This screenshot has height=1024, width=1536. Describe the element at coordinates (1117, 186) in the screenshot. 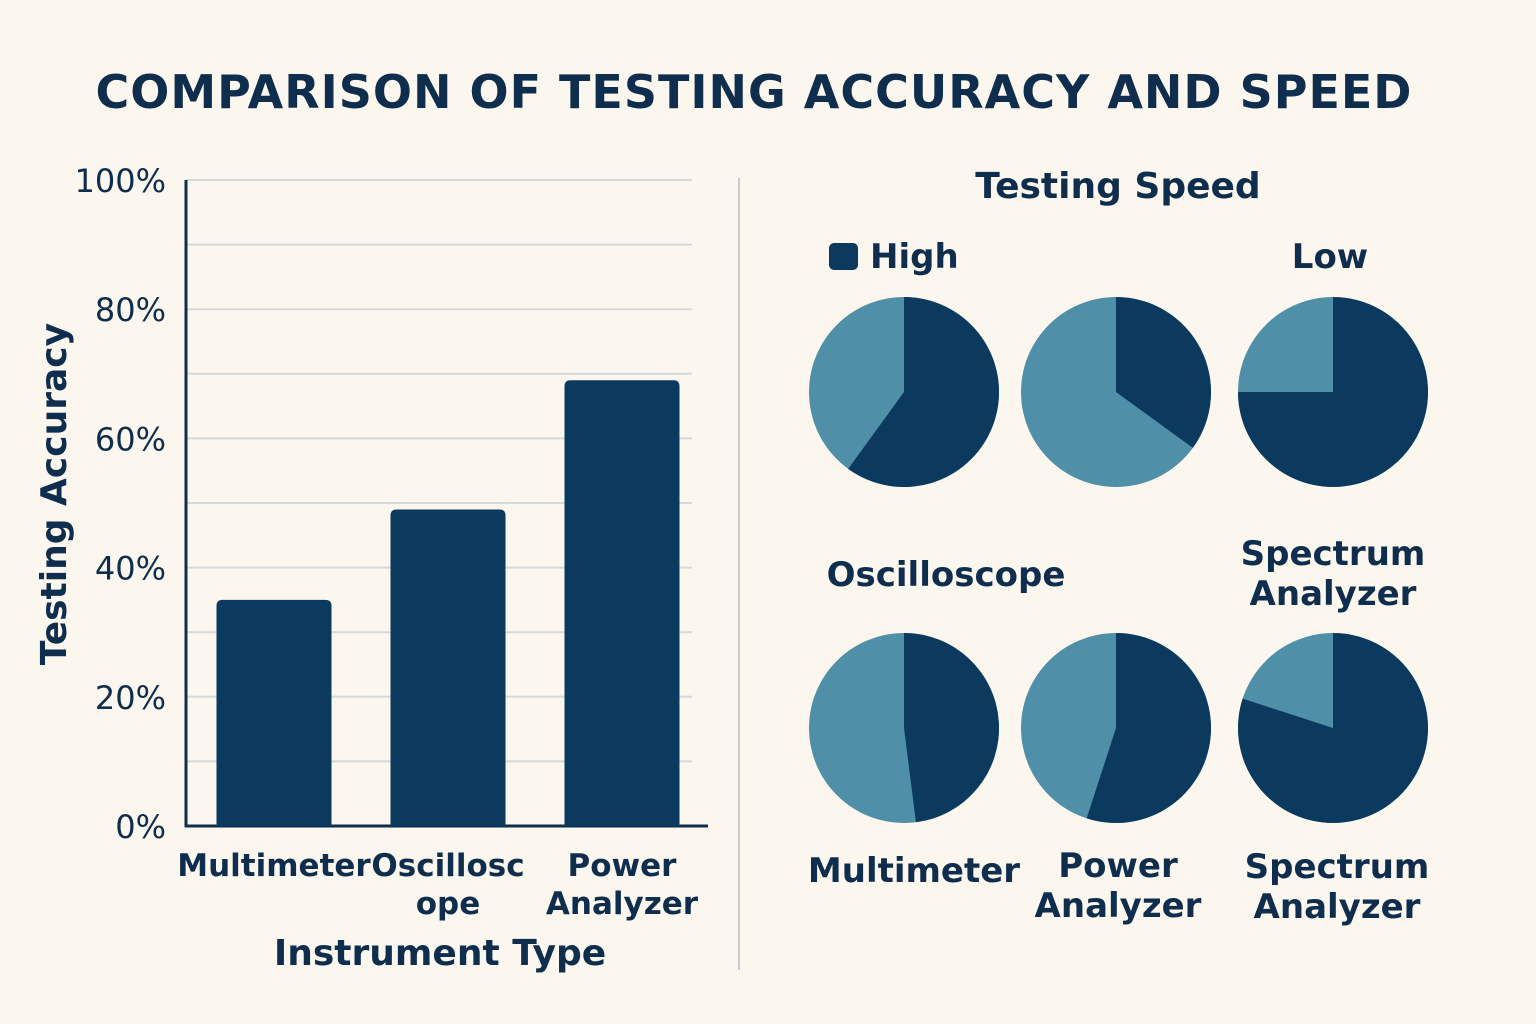

I see `pie-panel-title: Testing Speed` at that location.